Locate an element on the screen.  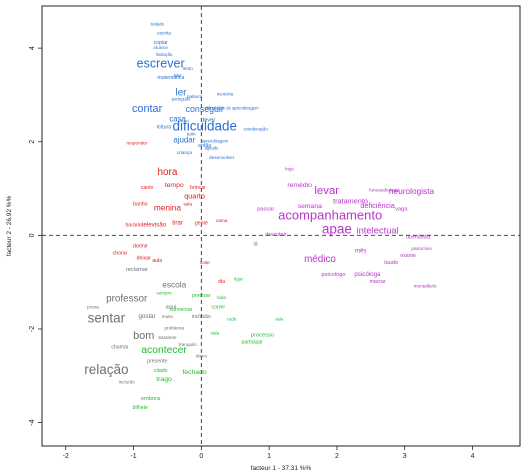
point-label: lá is located at coordinates (256, 244).